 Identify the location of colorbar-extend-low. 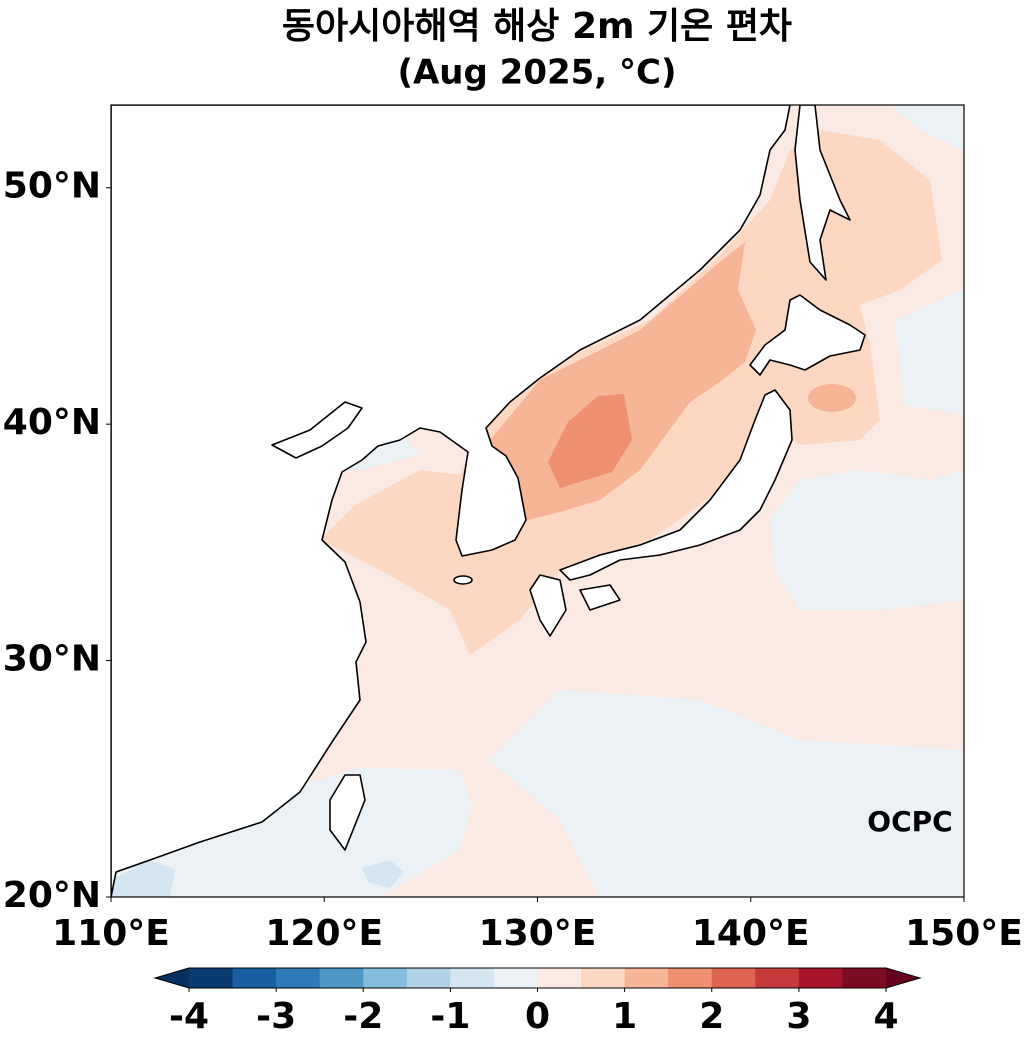
(172, 978).